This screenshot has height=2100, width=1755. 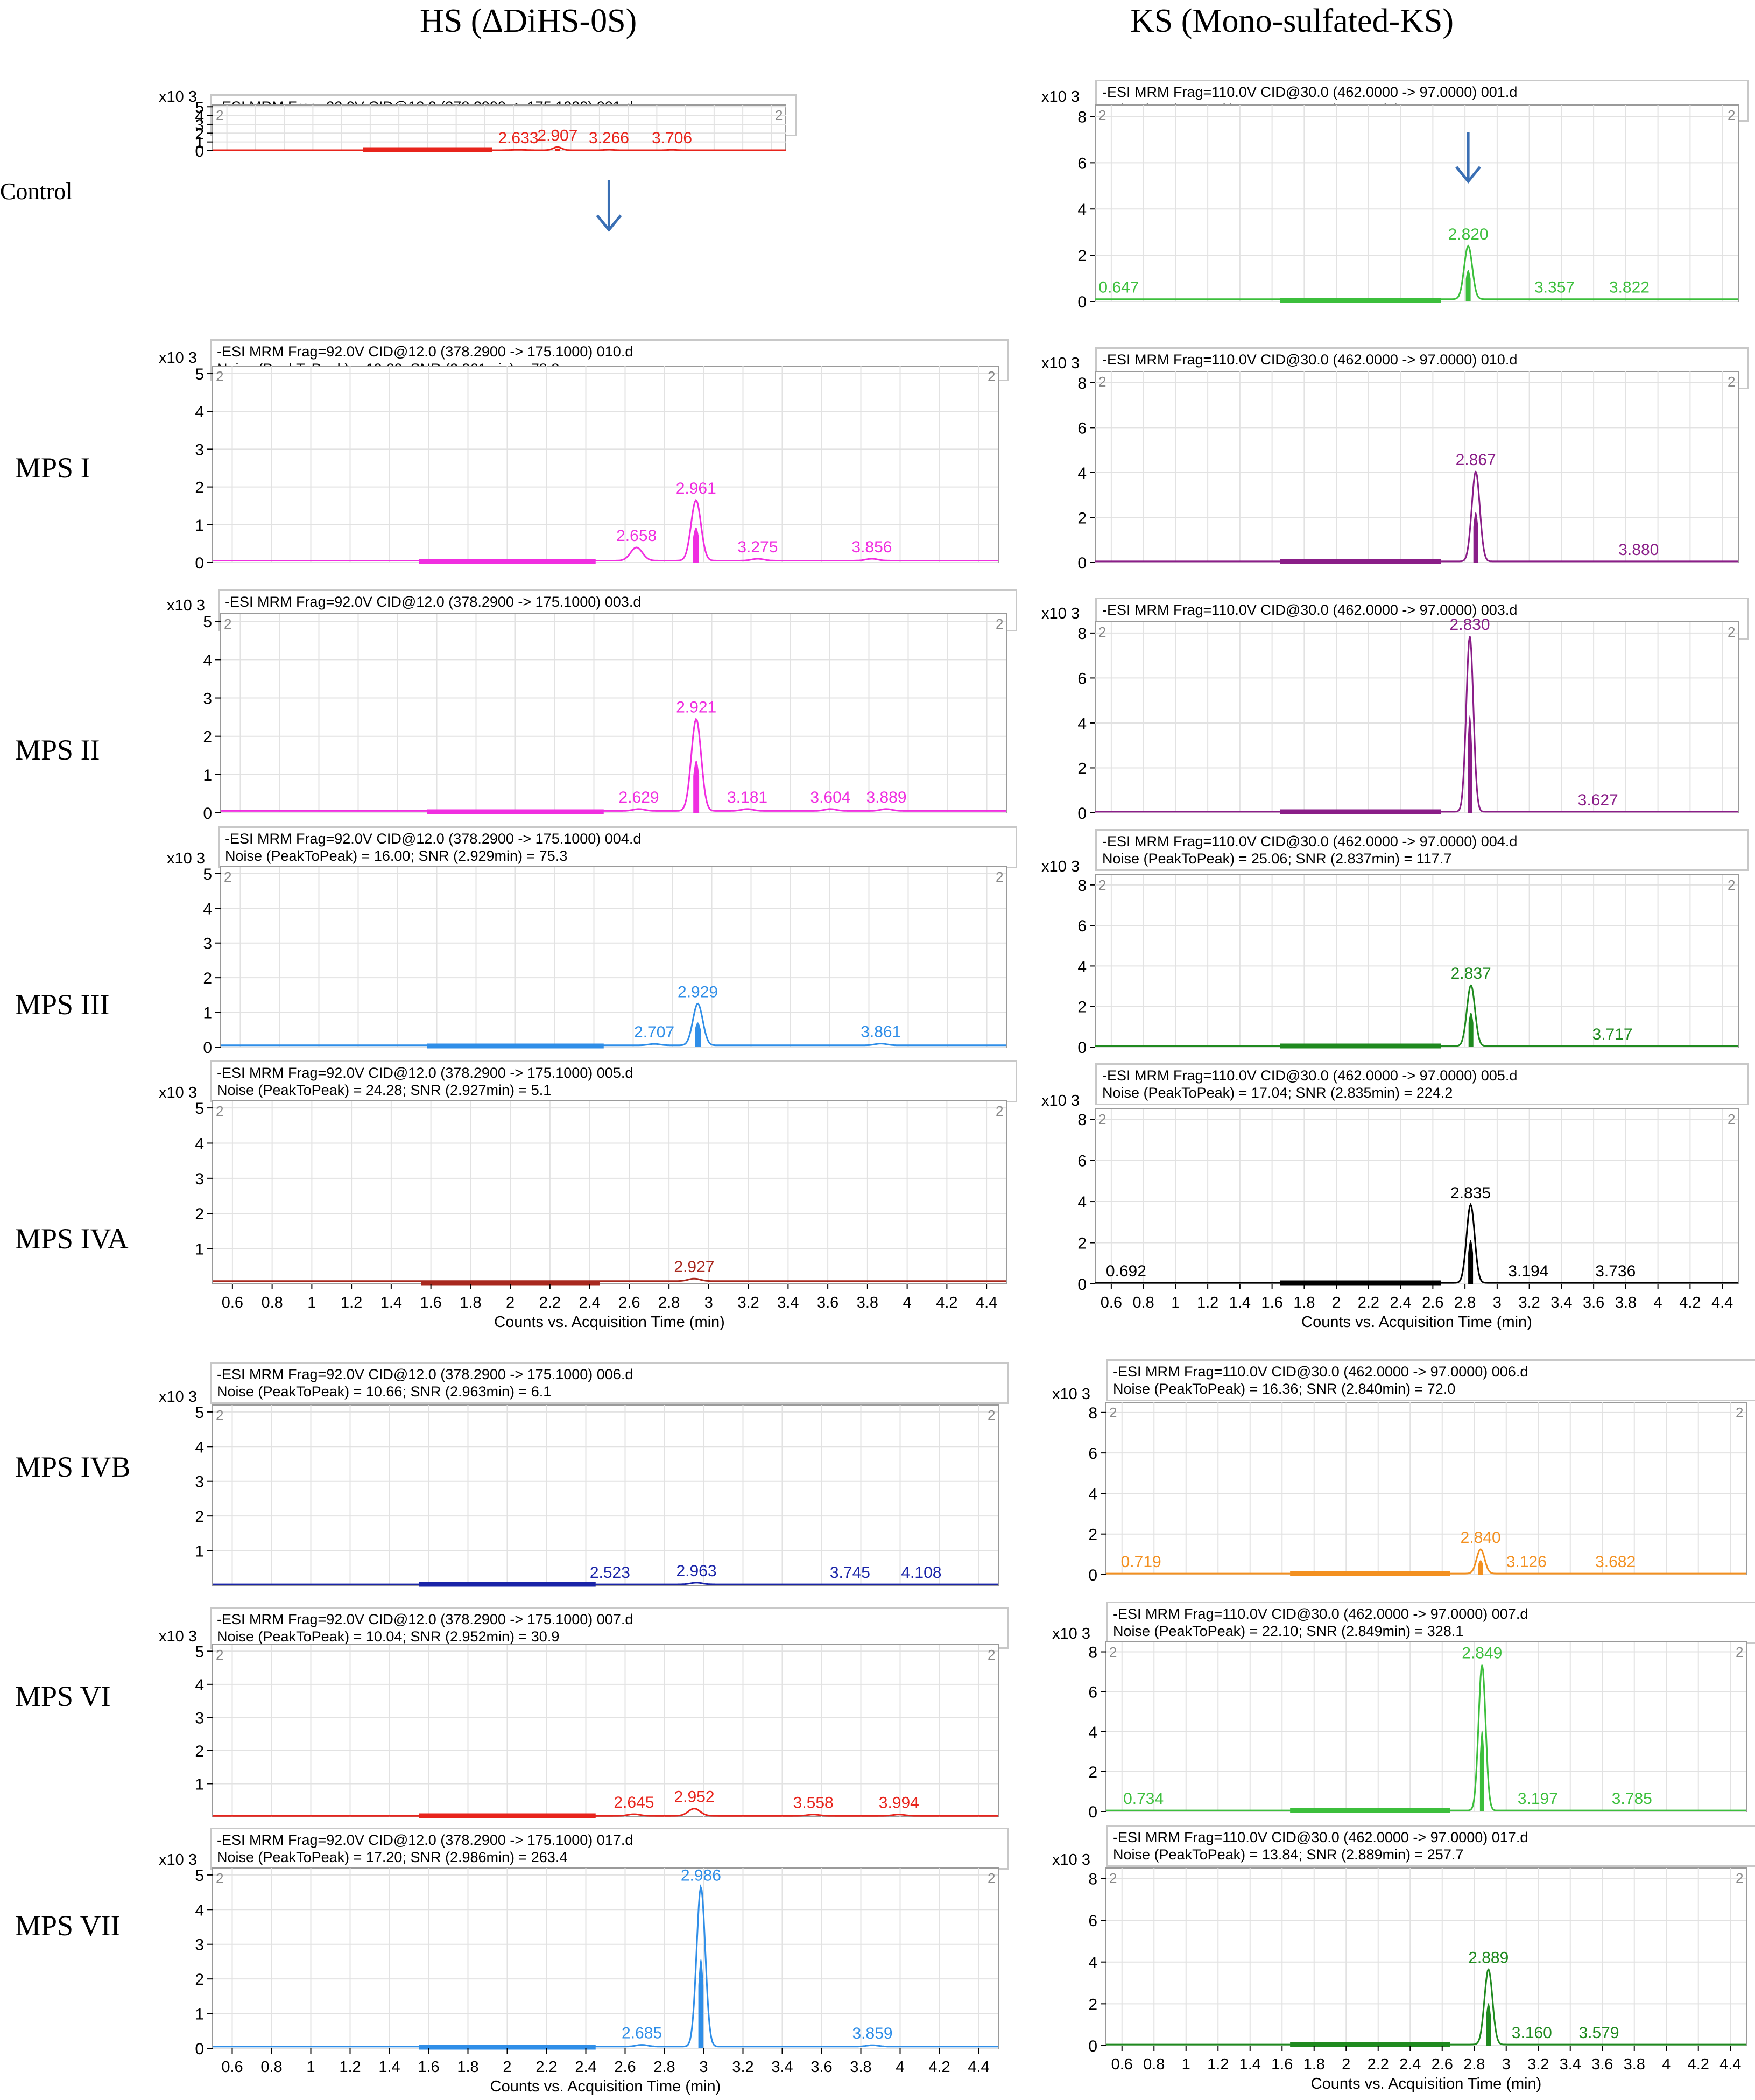 What do you see at coordinates (68, 1926) in the screenshot?
I see `row-label-mps7: MPS VII` at bounding box center [68, 1926].